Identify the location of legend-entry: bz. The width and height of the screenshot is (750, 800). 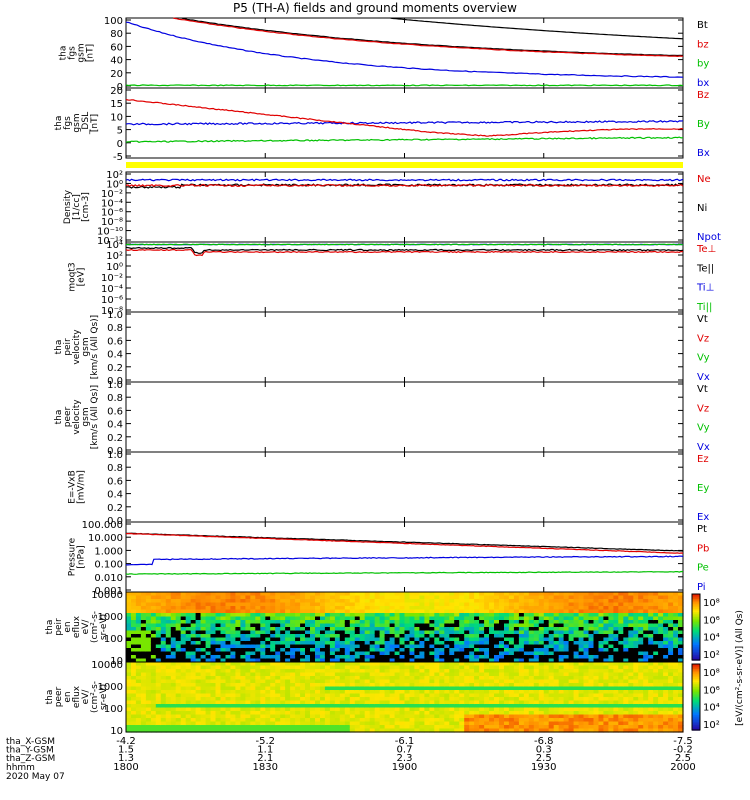
(703, 44).